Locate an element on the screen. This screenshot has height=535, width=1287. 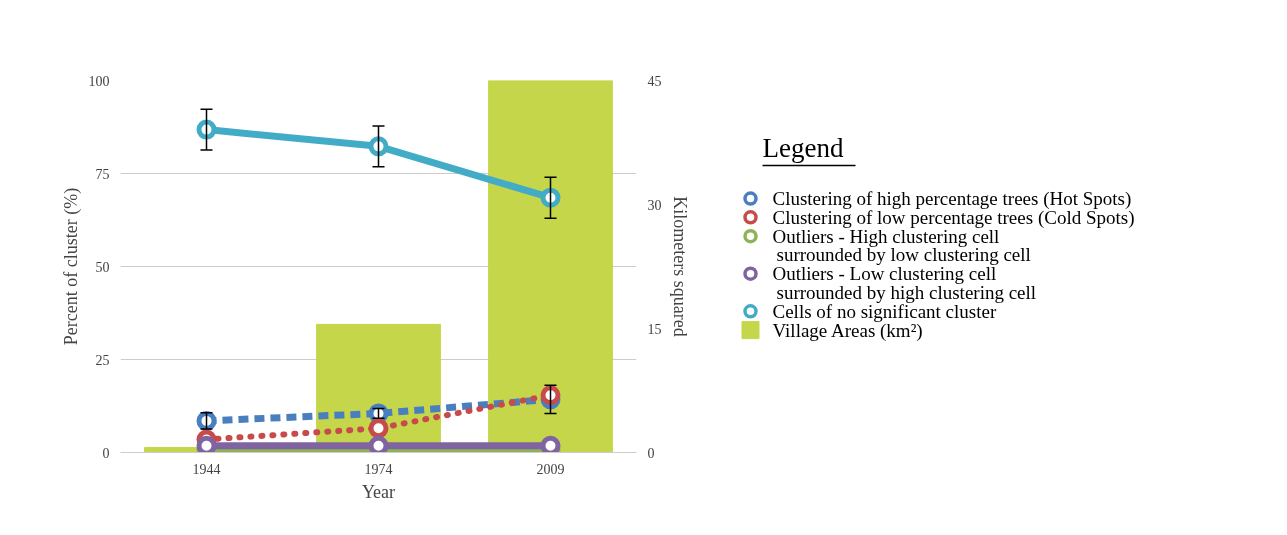
y-axis-title: Percent of cluster (%) is located at coordinates (71, 266).